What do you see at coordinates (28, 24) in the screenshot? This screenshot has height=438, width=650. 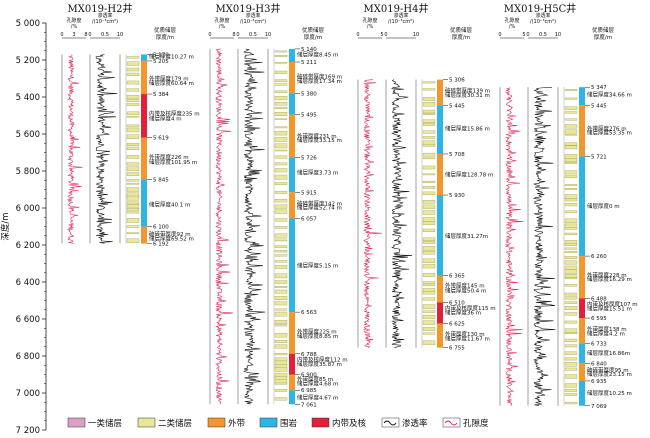 I see `depth-tick-label: 5 000` at bounding box center [28, 24].